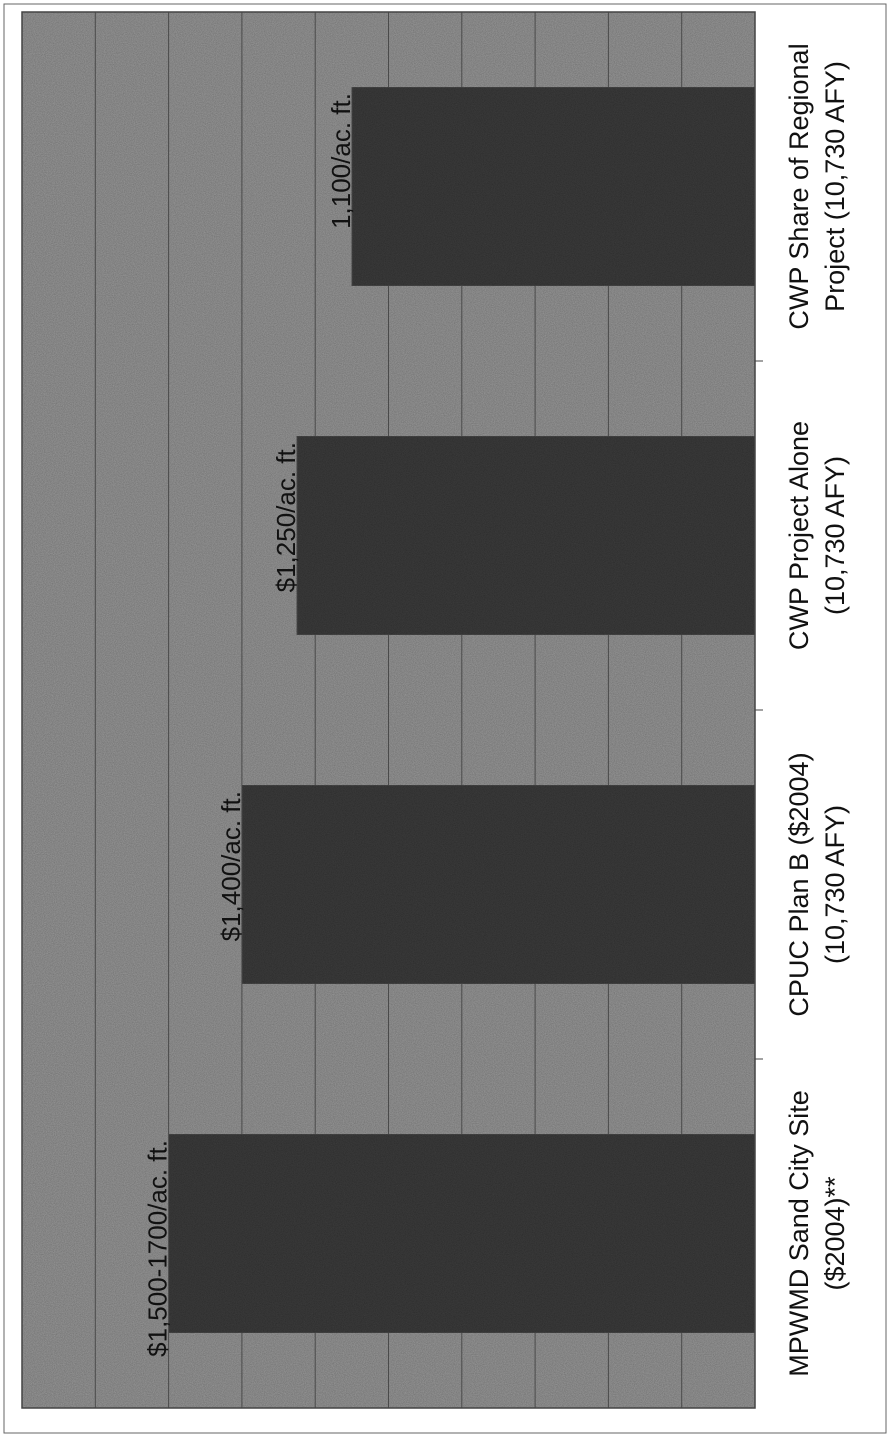 This screenshot has height=1437, width=890. What do you see at coordinates (286, 517) in the screenshot?
I see `bar-value-label: $1,250/ac. ft.` at bounding box center [286, 517].